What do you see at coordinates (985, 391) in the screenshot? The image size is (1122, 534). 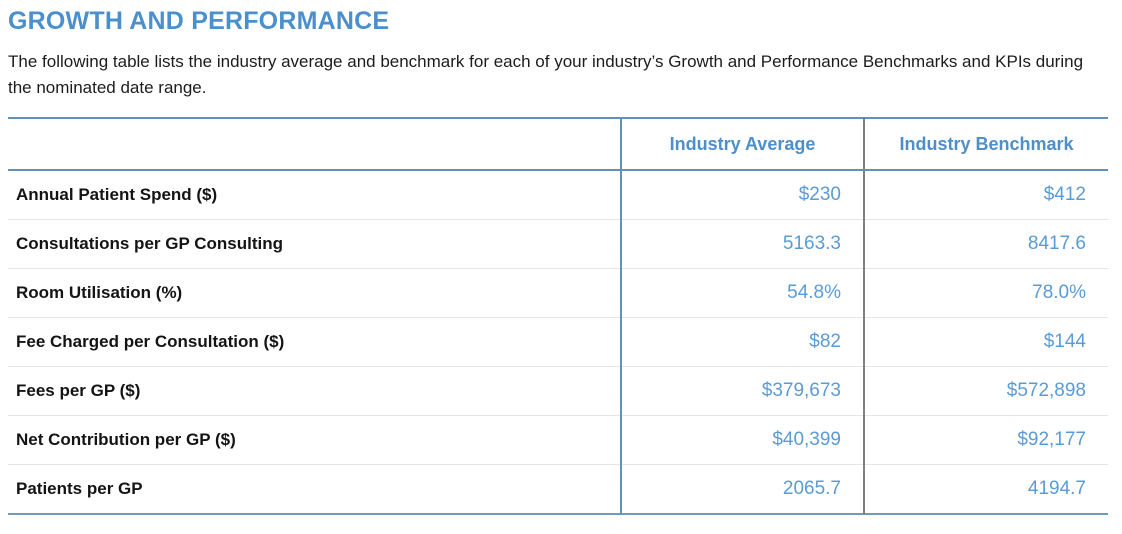 I see `industry-benchmark-value: $572,898` at bounding box center [985, 391].